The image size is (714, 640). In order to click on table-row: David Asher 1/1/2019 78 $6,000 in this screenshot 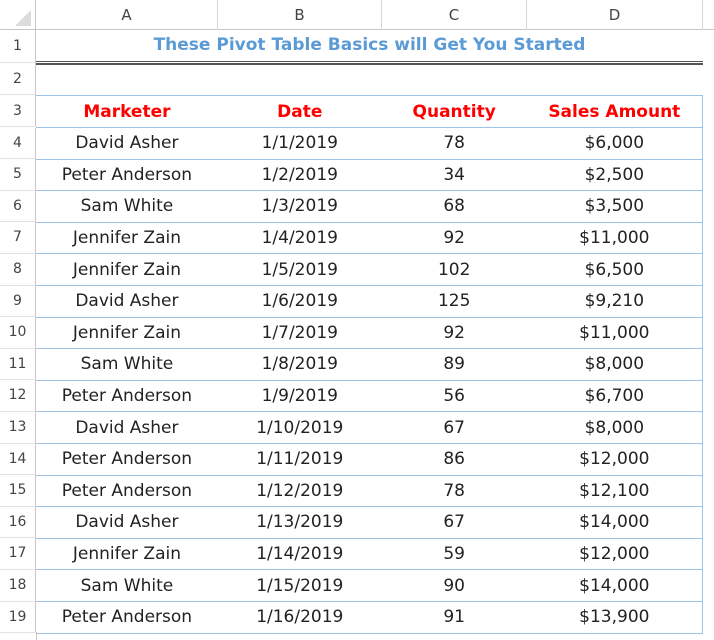, I will do `click(369, 143)`.